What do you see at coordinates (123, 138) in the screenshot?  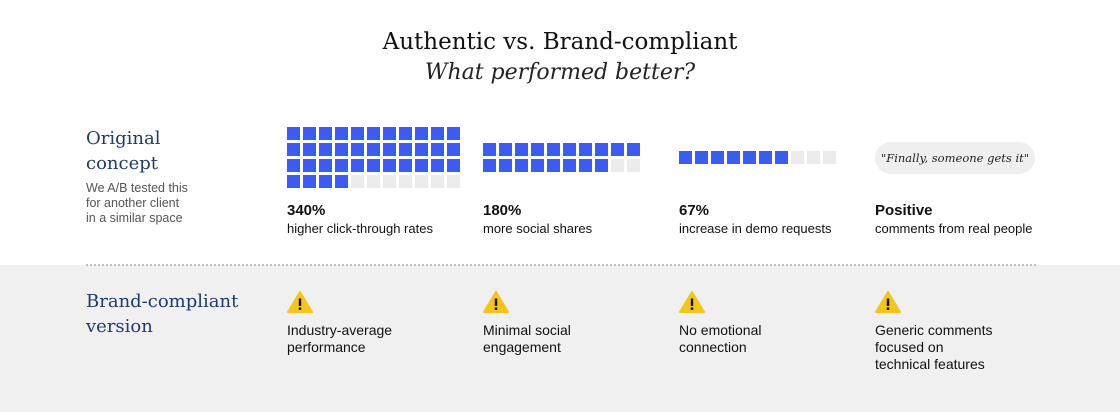 I see `original-label-line1: Original` at bounding box center [123, 138].